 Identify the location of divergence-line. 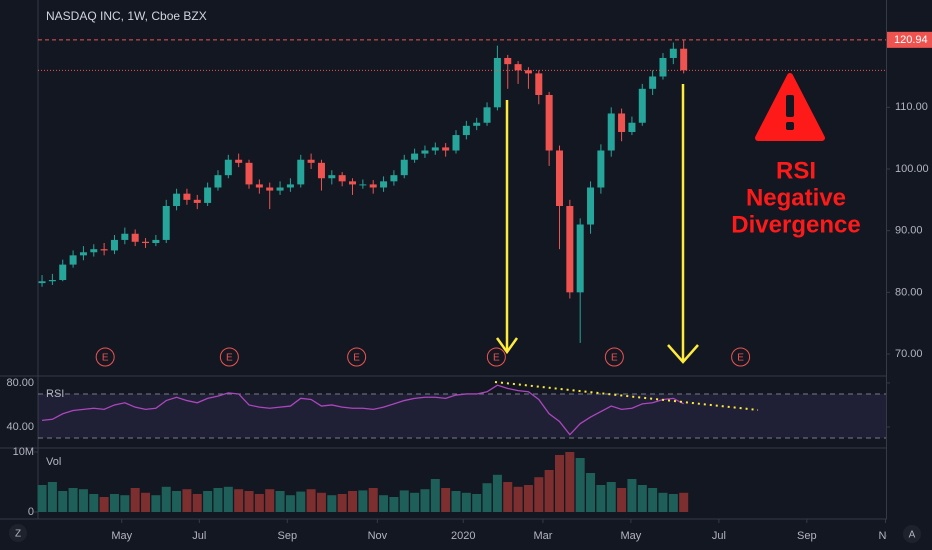
(626, 396).